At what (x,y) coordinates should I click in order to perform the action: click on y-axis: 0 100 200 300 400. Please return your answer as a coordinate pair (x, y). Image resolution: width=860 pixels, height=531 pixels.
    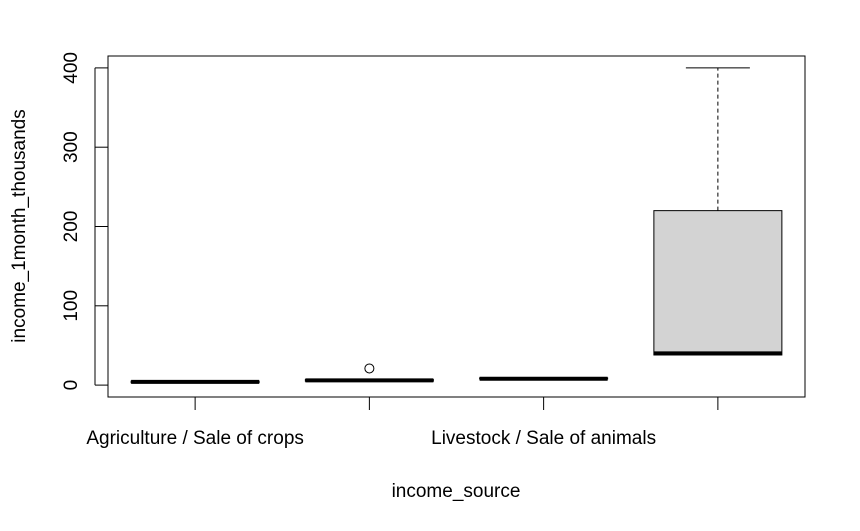
    Looking at the image, I should click on (84, 221).